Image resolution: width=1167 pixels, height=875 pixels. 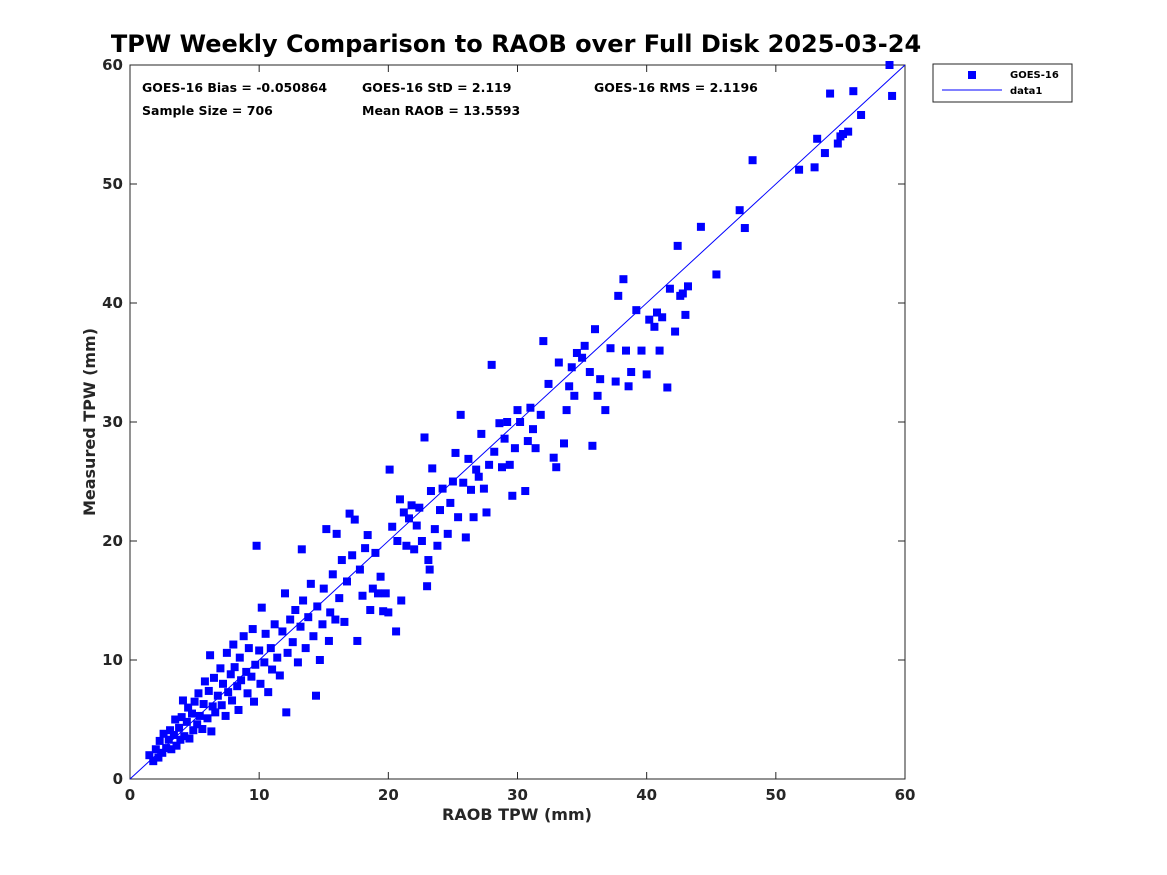 What do you see at coordinates (388, 795) in the screenshot?
I see `x-tick-label: 20` at bounding box center [388, 795].